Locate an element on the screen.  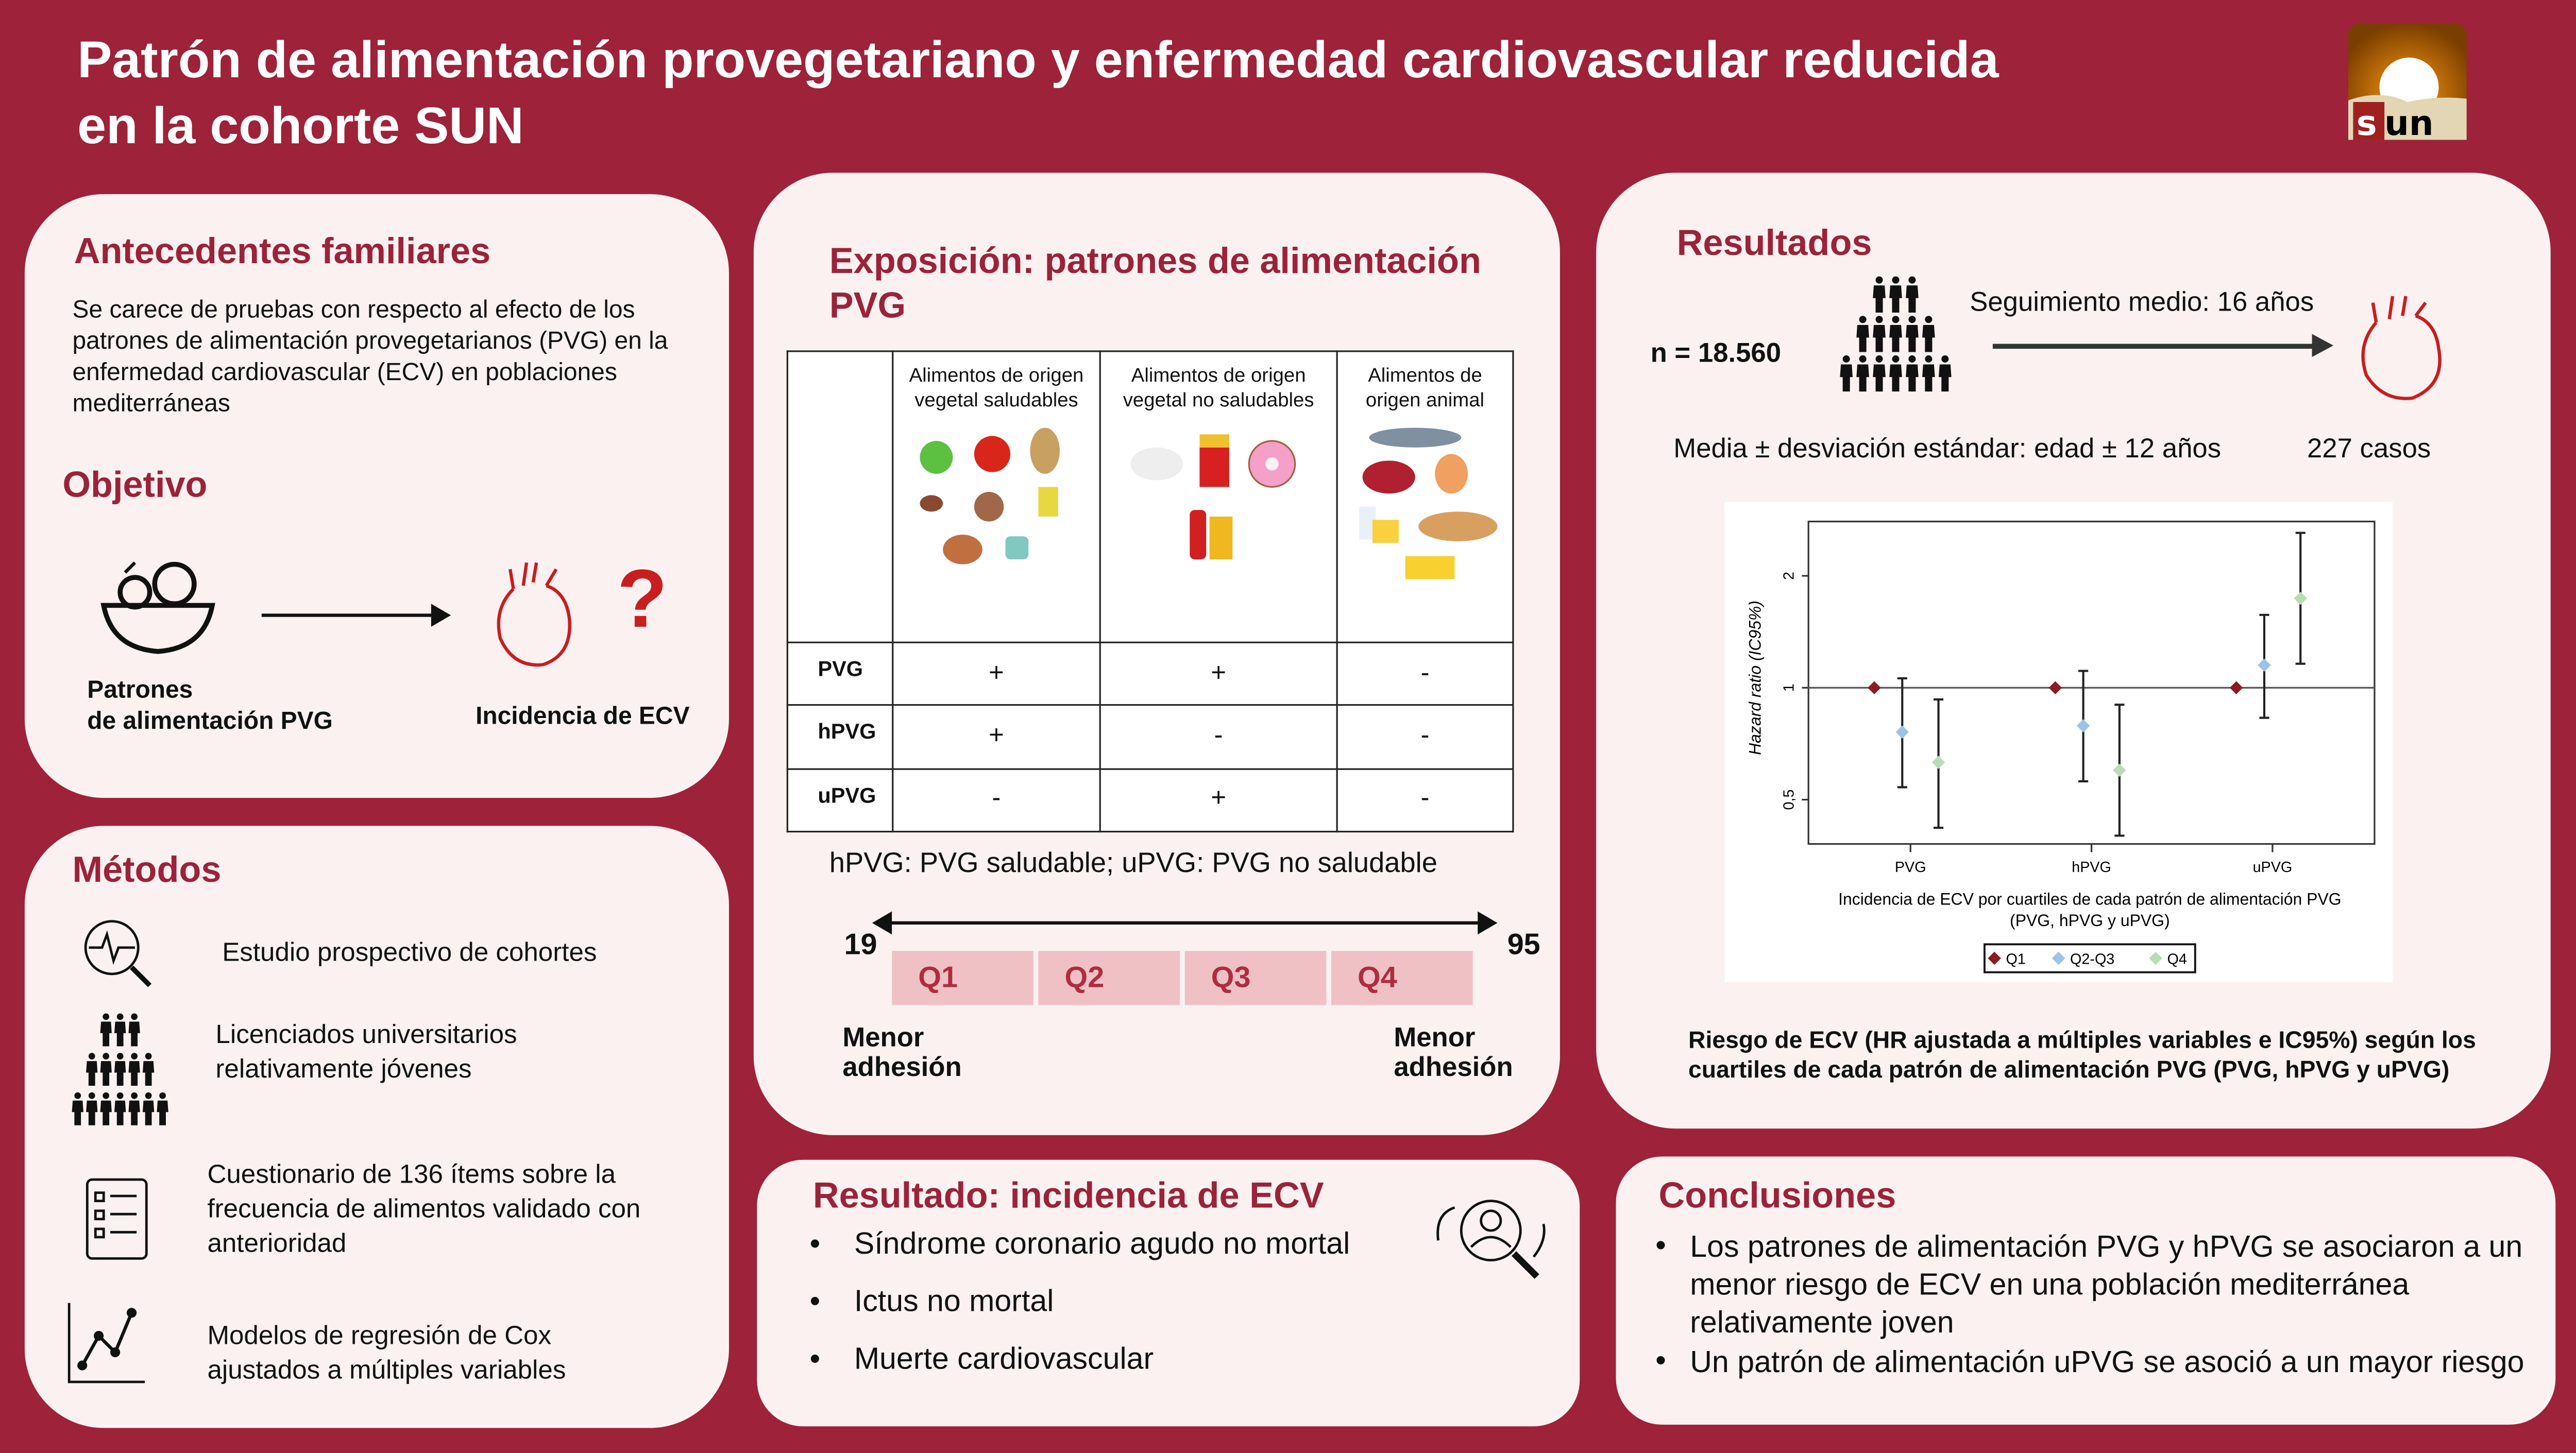
legend-label: Q2-Q3 is located at coordinates (2092, 959).